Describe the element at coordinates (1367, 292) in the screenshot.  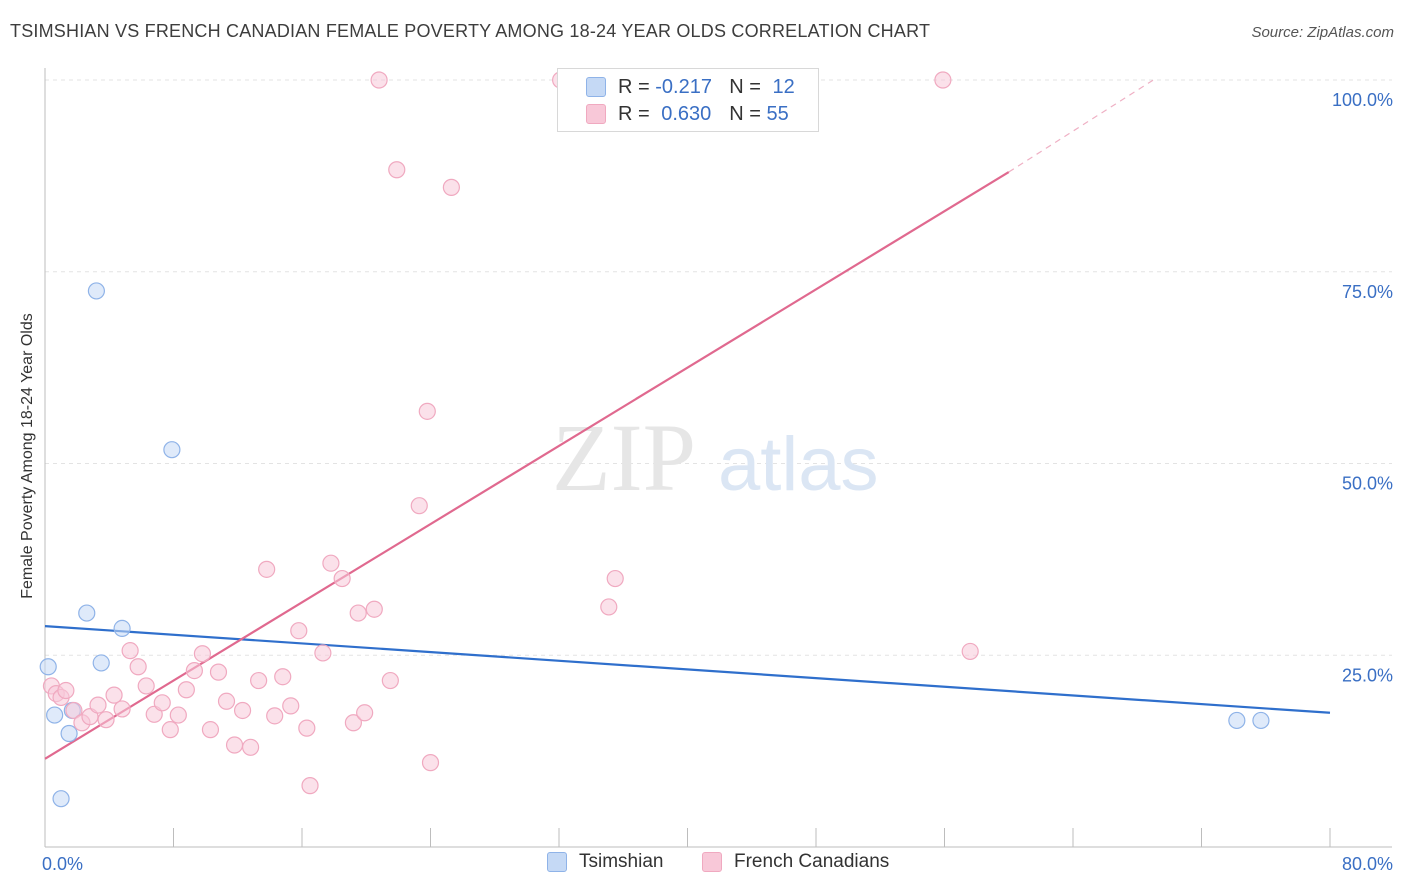
I see `y-tick-label: 75.0%` at that location.